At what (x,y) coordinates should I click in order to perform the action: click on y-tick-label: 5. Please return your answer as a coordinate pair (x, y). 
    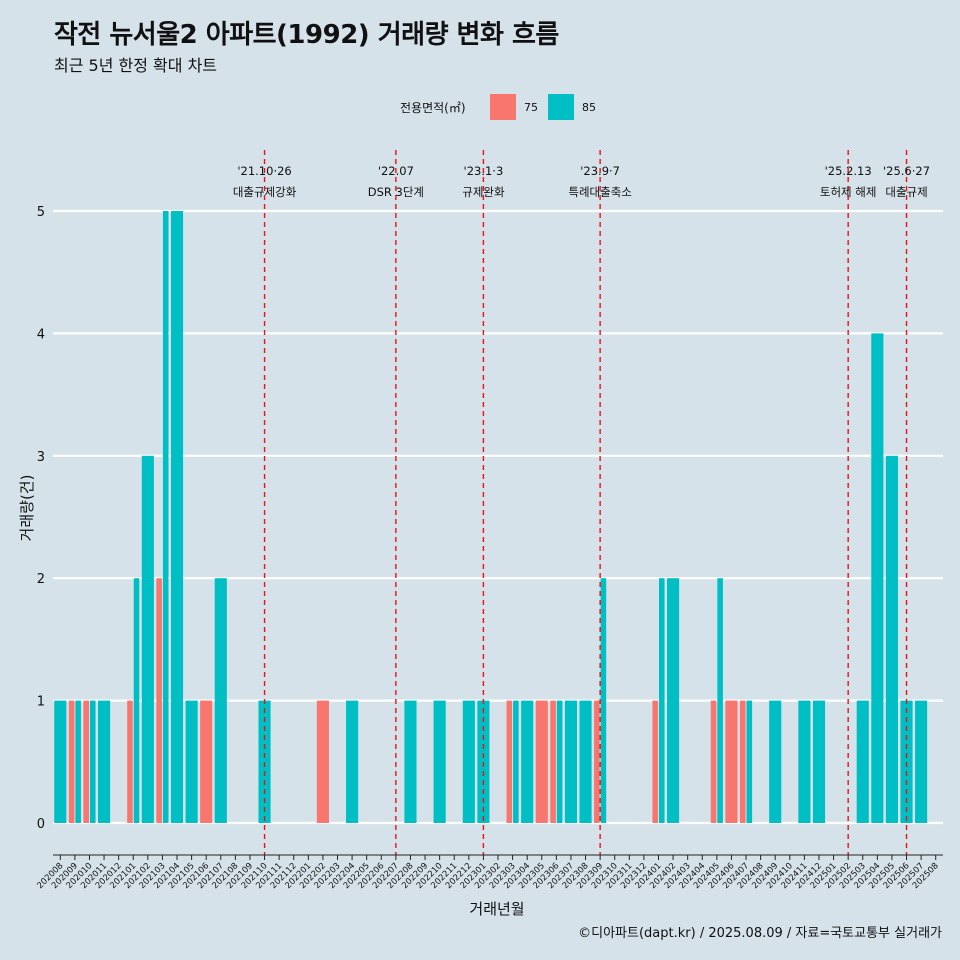
    Looking at the image, I should click on (41, 212).